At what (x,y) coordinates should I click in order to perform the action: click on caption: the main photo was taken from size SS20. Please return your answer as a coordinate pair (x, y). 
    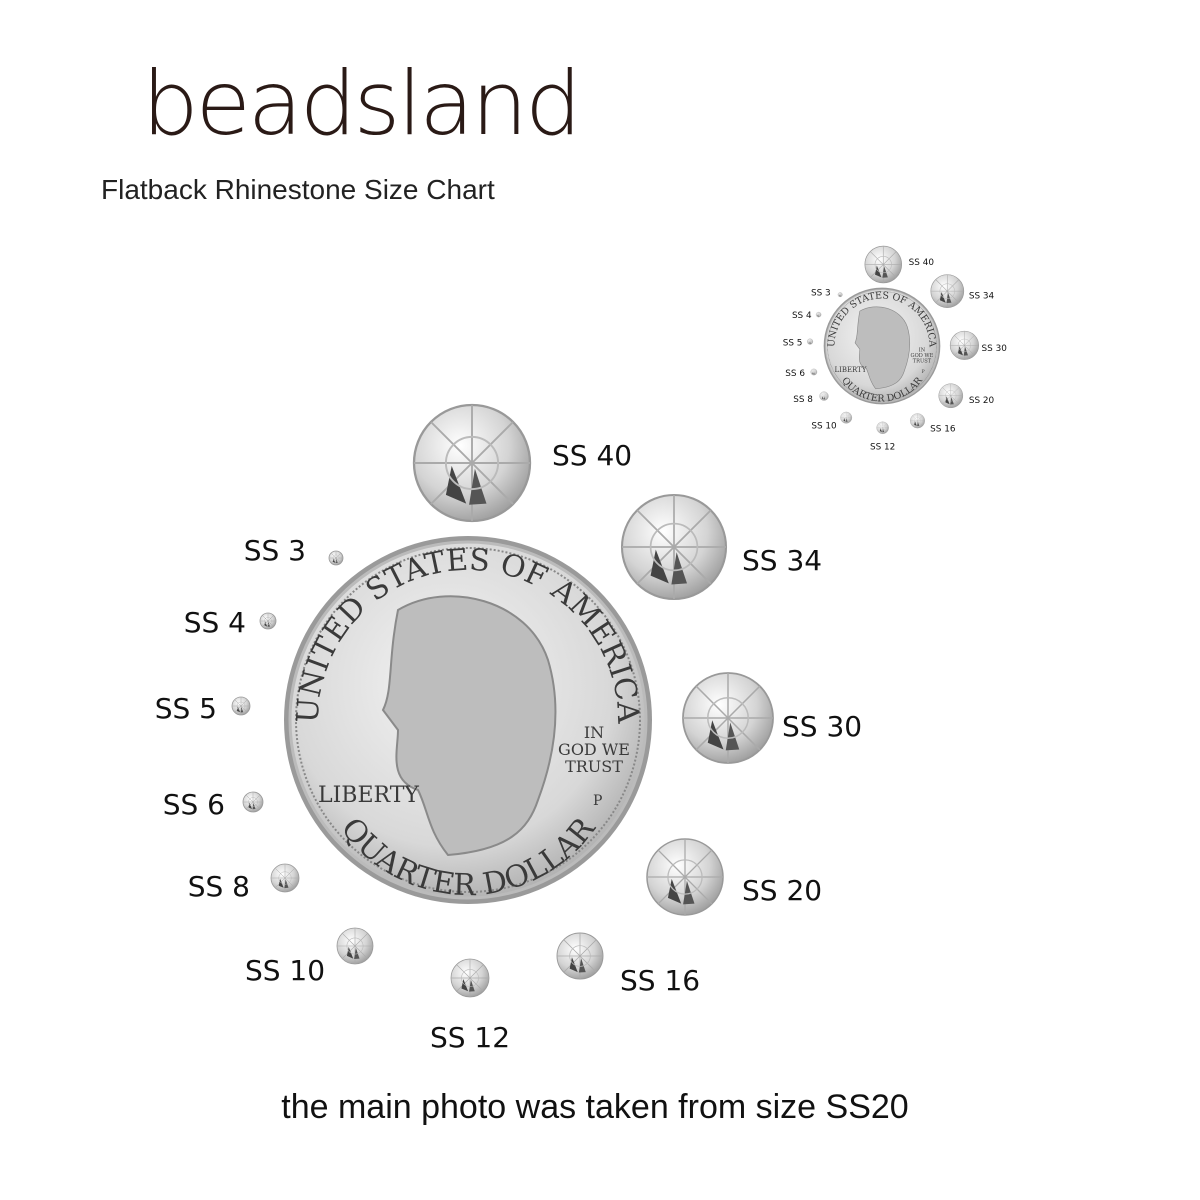
    Looking at the image, I should click on (595, 1107).